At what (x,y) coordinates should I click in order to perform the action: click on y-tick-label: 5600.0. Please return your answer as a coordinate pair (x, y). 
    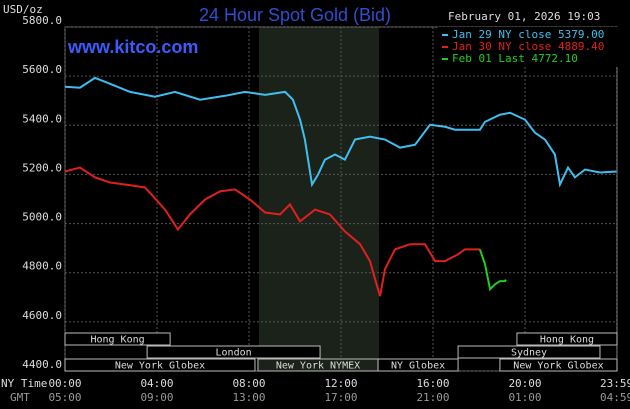
    Looking at the image, I should click on (42, 69).